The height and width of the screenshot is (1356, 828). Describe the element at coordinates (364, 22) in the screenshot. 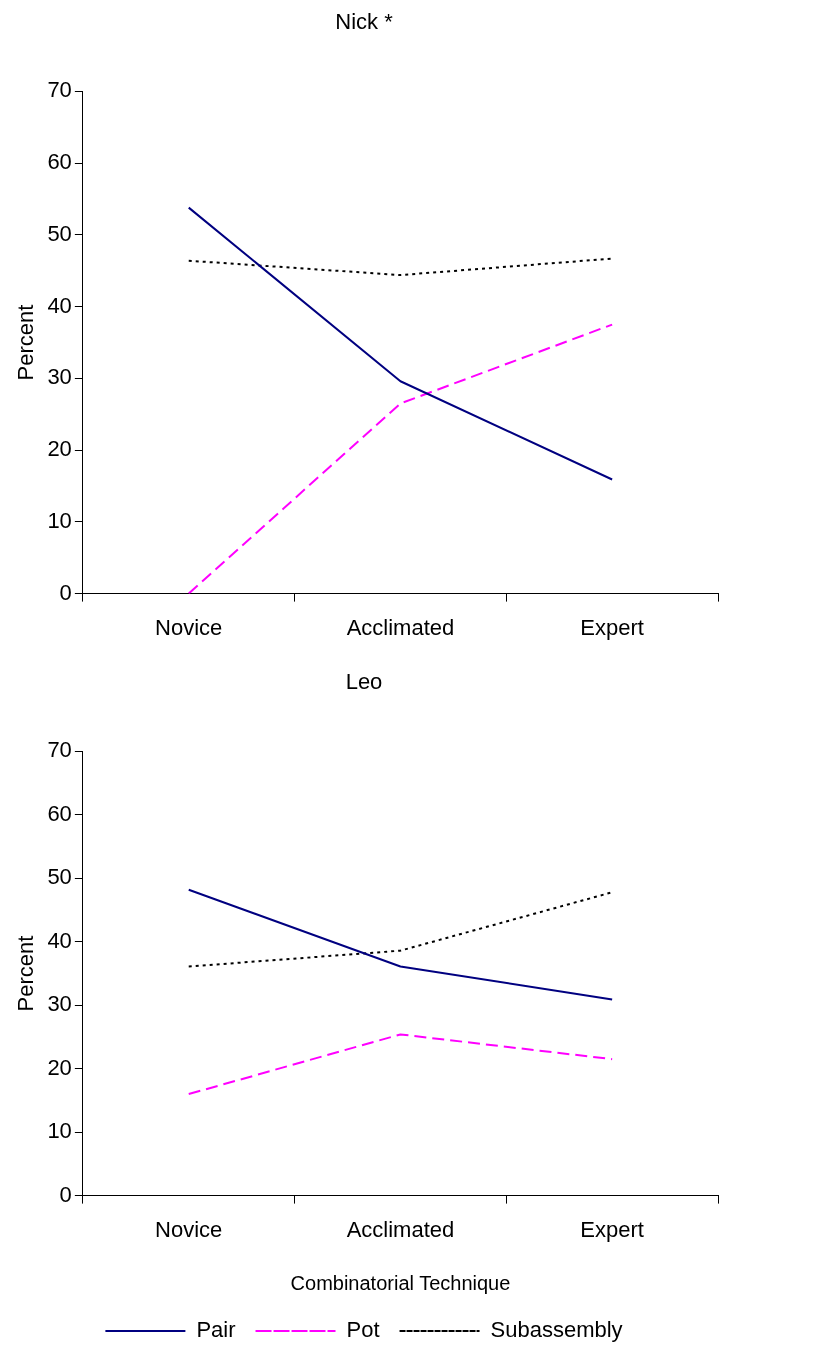

I see `chart-title: Nick *` at that location.